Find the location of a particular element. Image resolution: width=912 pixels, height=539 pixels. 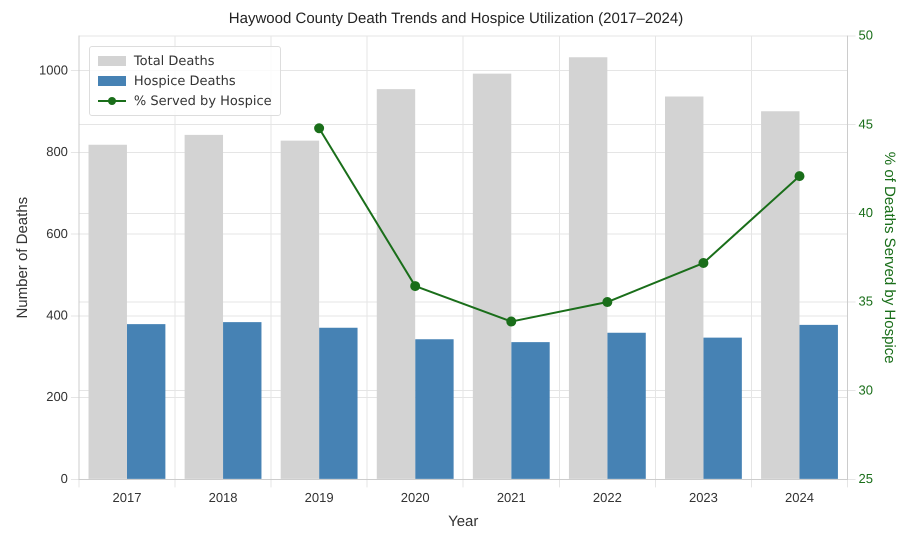

legend-label: Total Deaths is located at coordinates (174, 61).